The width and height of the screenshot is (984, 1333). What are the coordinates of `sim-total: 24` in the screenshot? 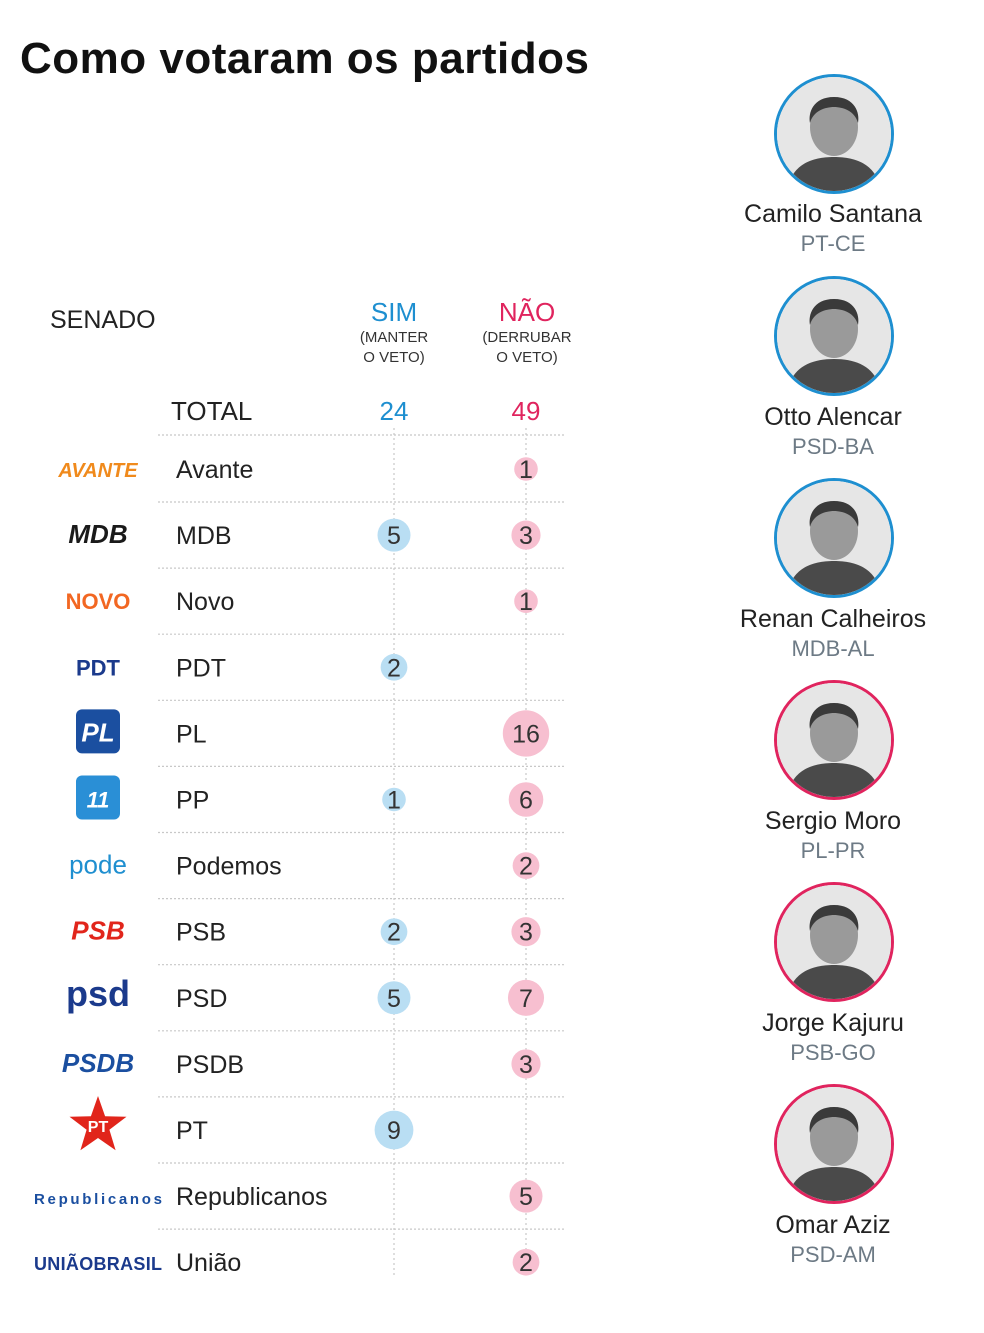 It's located at (394, 411).